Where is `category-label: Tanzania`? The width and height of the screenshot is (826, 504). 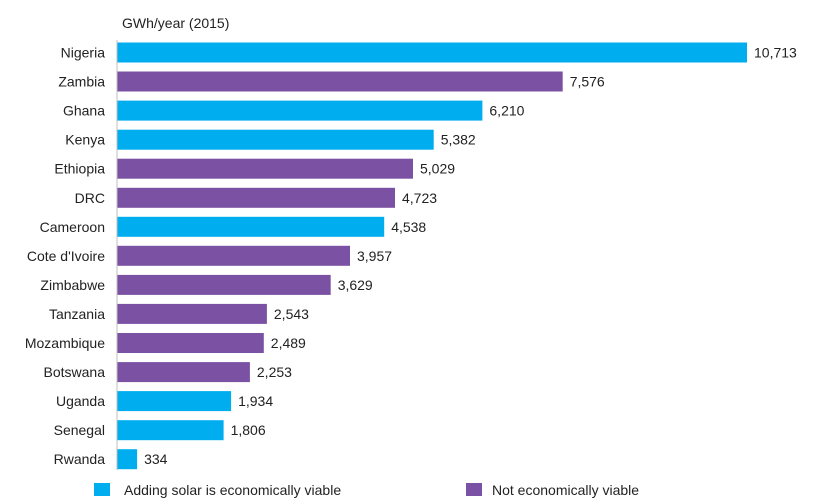 category-label: Tanzania is located at coordinates (77, 314).